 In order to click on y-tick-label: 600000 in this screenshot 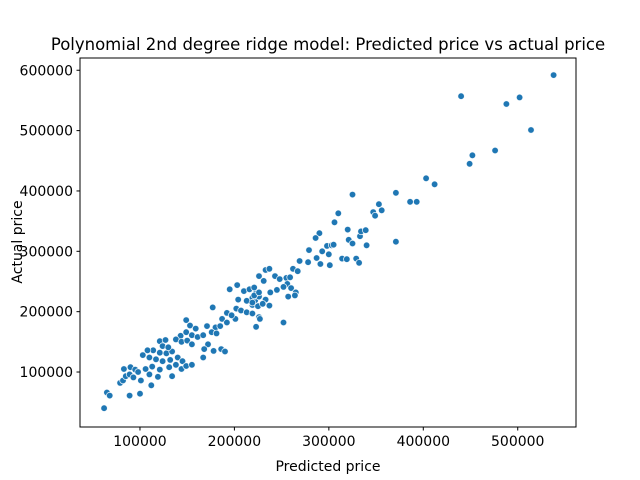, I will do `click(46, 71)`.